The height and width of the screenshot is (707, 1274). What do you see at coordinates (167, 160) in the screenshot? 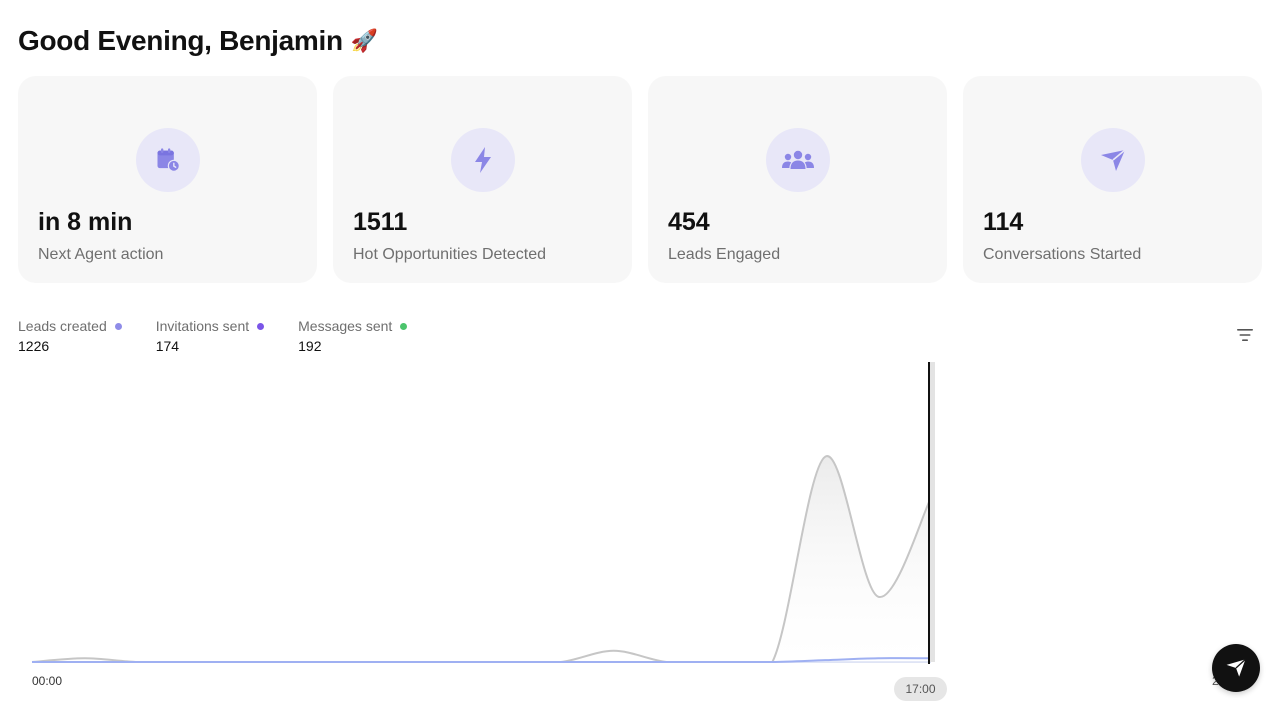
I see `calendar-clock-icon` at bounding box center [167, 160].